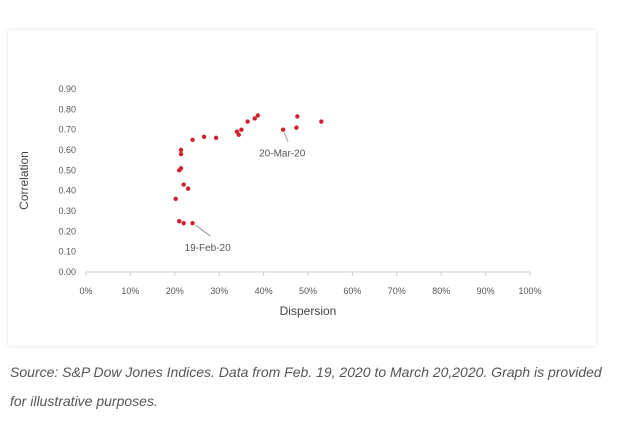  Describe the element at coordinates (308, 291) in the screenshot. I see `x-tick-label: 50%` at that location.